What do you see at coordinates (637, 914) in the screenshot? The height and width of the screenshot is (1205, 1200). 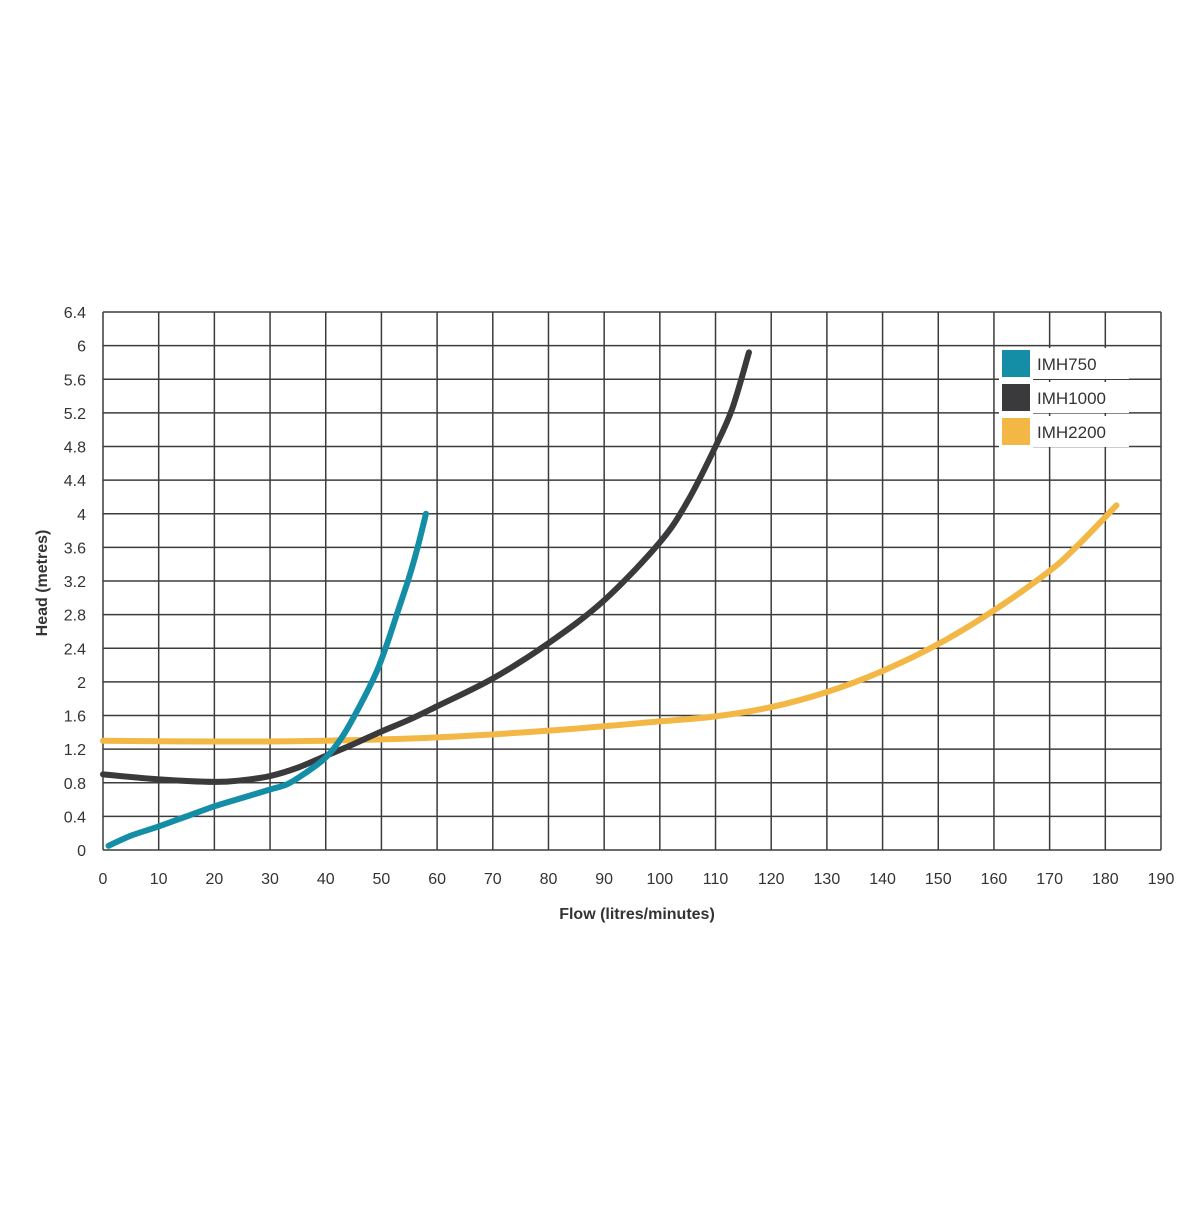 I see `x-axis-title: Flow (litres/minutes)` at bounding box center [637, 914].